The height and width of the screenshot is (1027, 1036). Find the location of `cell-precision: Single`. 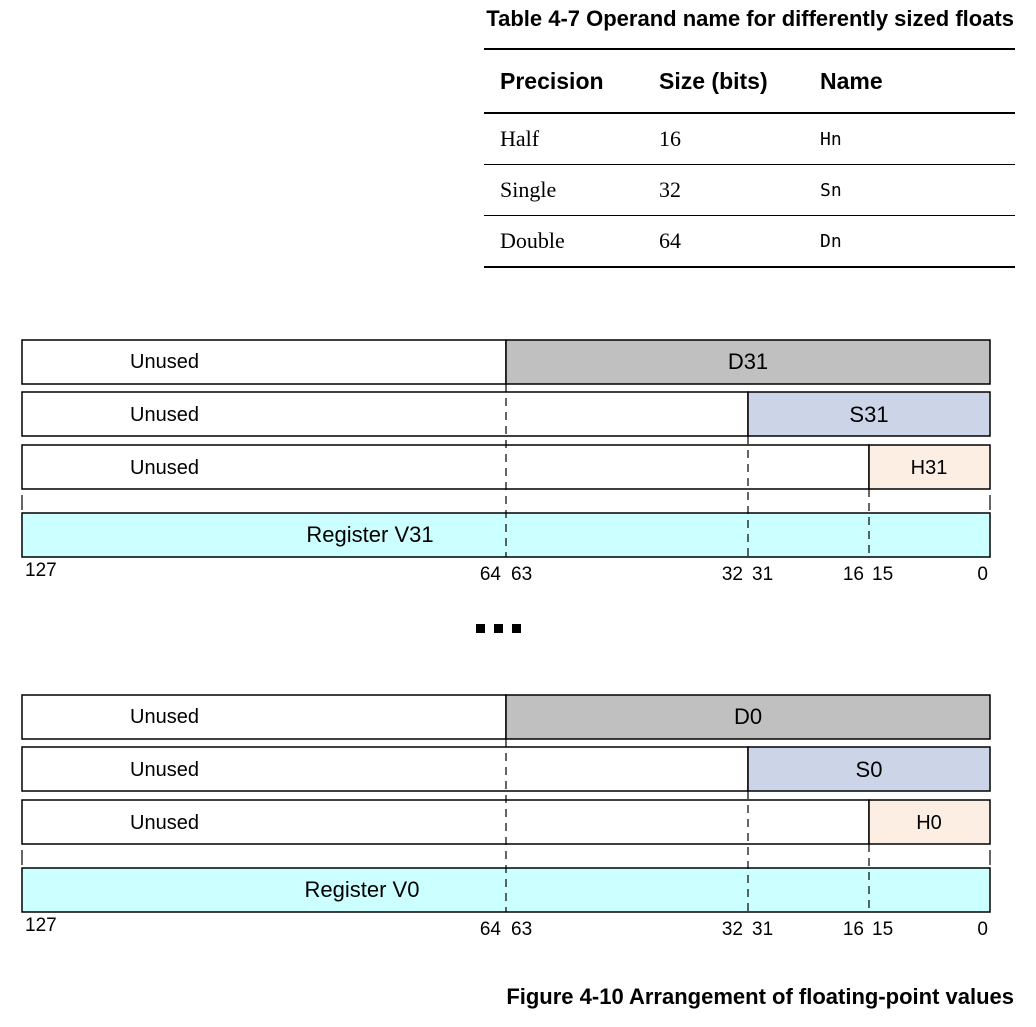

cell-precision: Single is located at coordinates (563, 190).